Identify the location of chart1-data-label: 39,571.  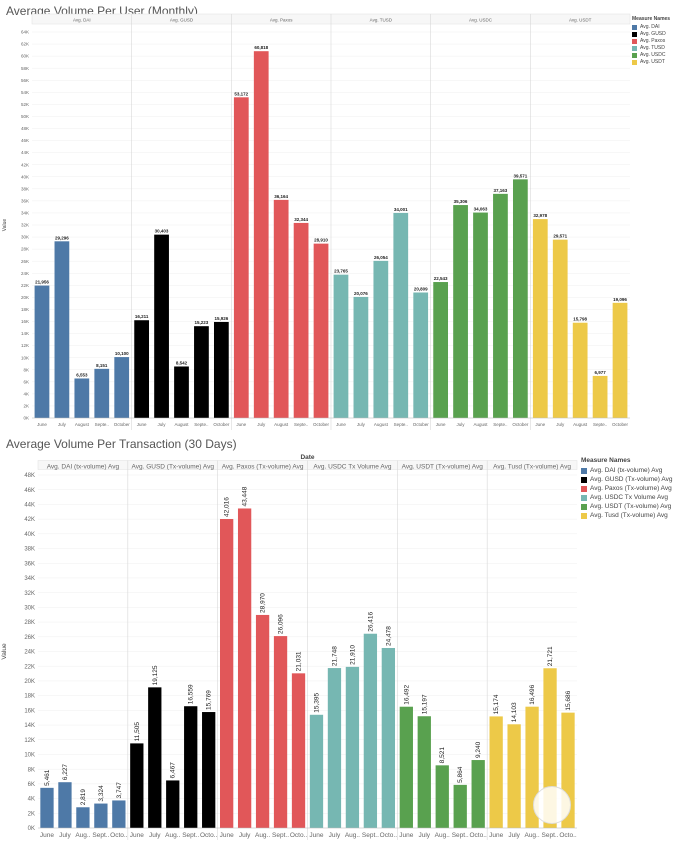
(520, 175).